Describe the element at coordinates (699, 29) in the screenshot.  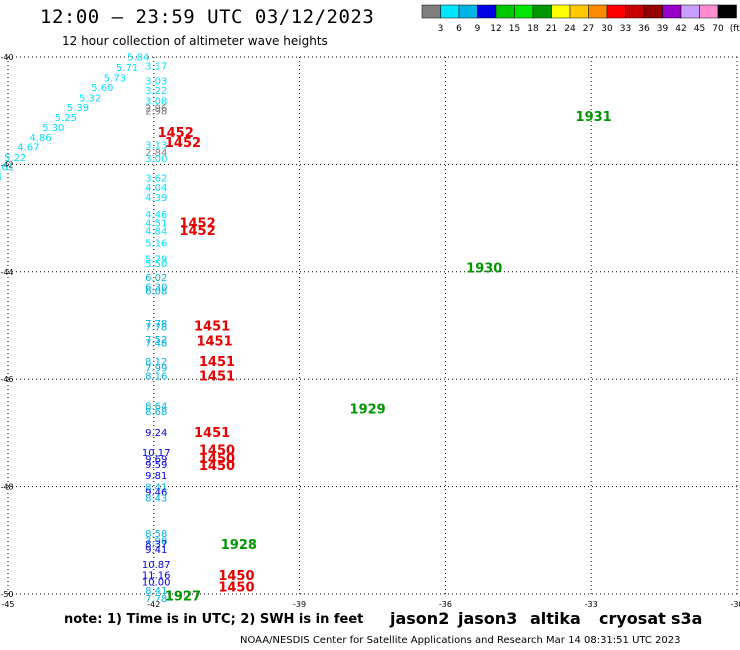
I see `legend-label: 45` at that location.